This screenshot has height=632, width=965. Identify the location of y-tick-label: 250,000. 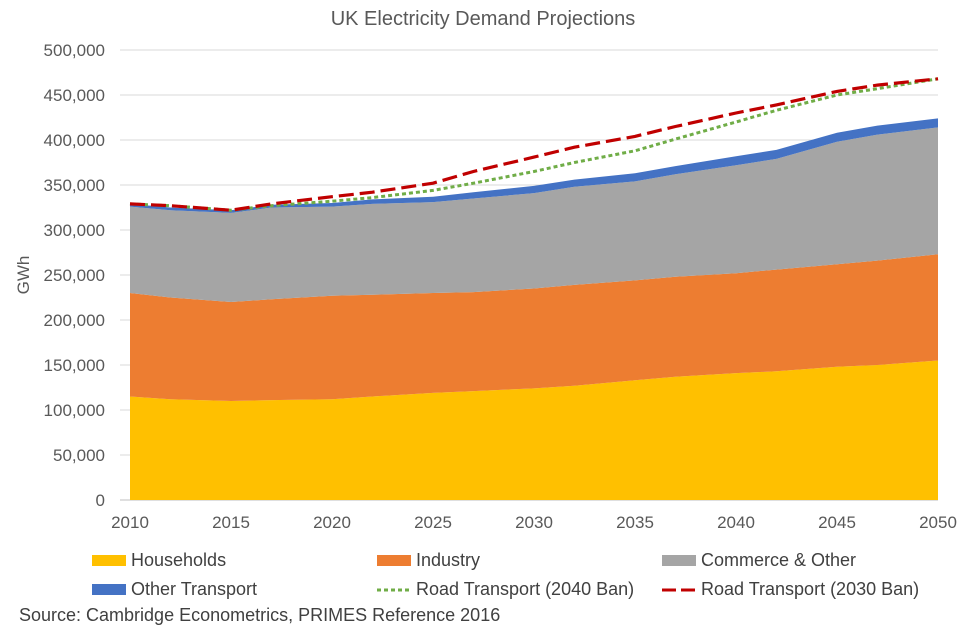
(74, 275).